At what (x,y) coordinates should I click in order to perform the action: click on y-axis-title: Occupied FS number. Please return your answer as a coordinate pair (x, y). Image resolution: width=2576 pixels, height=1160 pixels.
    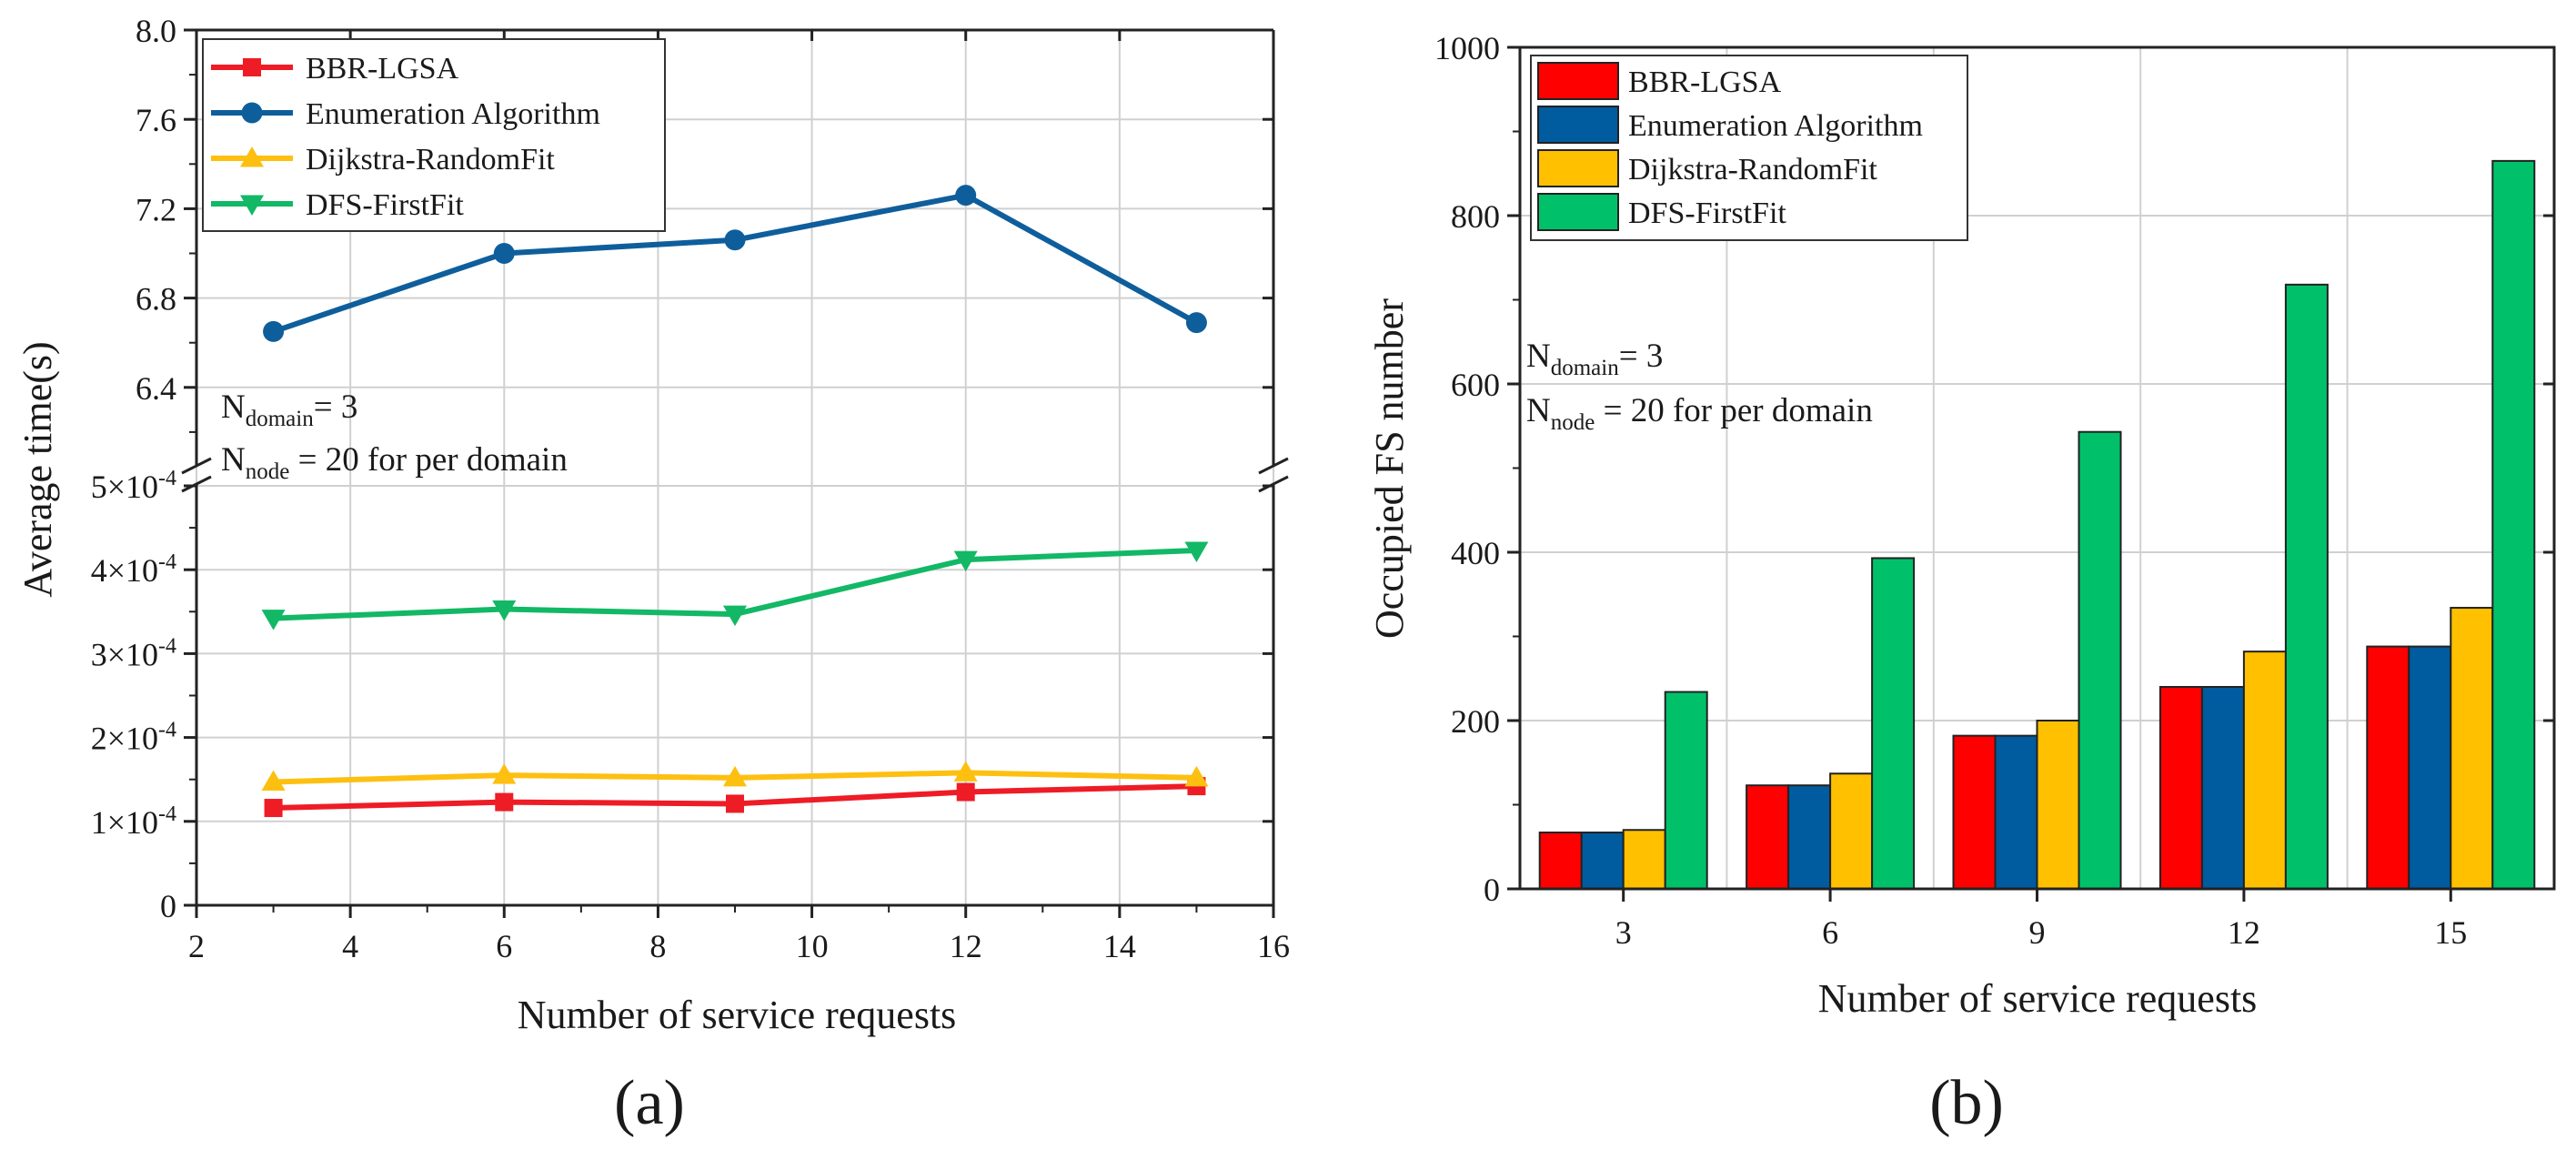
    Looking at the image, I should click on (1389, 468).